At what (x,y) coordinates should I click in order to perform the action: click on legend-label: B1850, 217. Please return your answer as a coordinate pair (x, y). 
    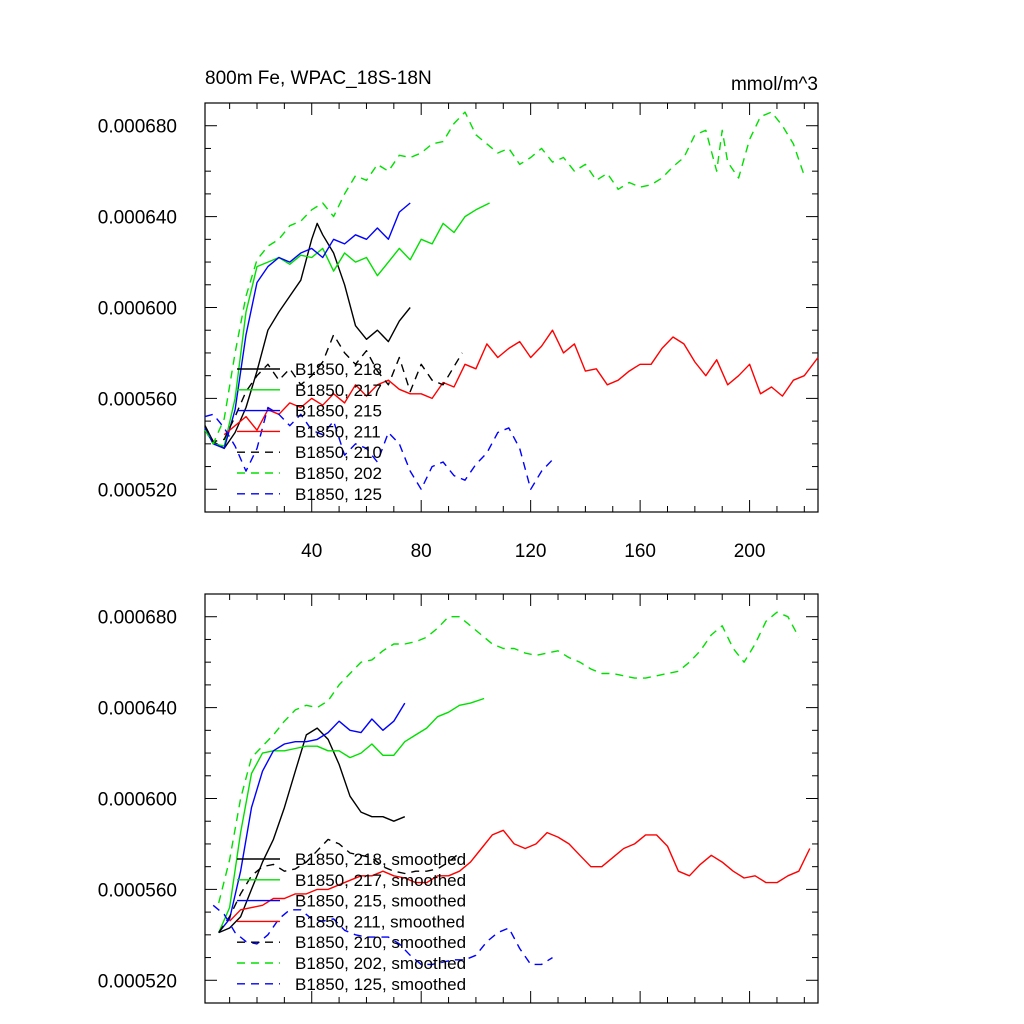
    Looking at the image, I should click on (338, 390).